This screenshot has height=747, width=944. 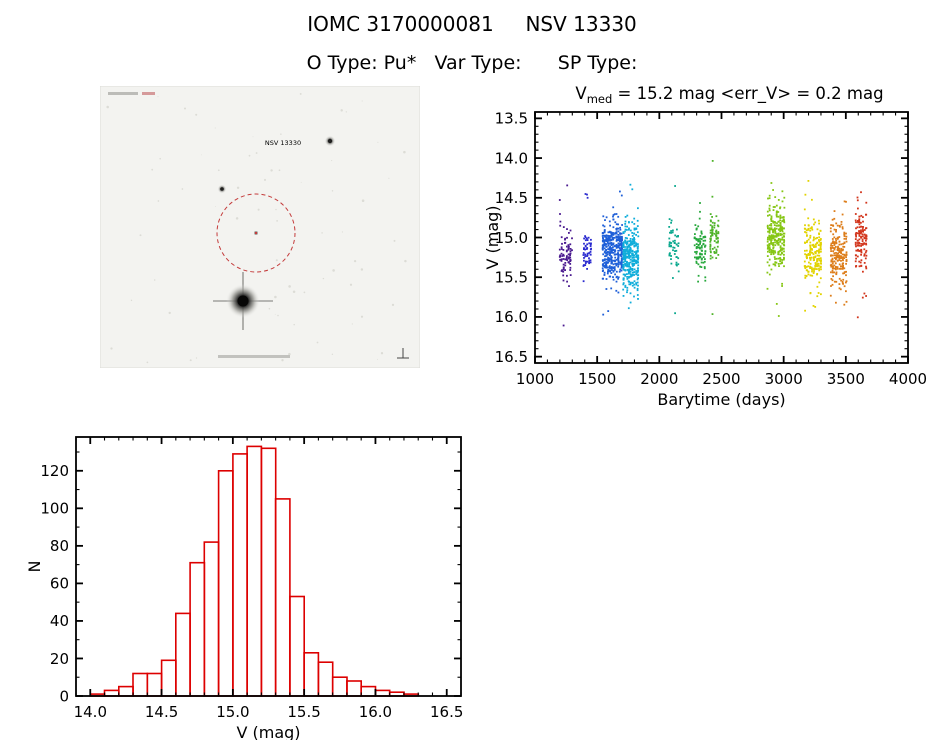 I want to click on aperture-circle, so click(x=256, y=233).